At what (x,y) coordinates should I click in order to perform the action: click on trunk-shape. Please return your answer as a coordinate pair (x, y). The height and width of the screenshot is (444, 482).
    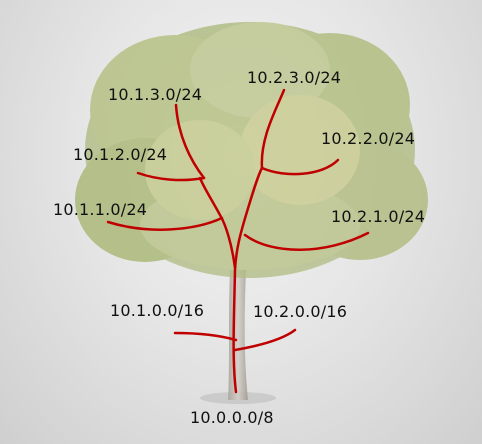
    Looking at the image, I should click on (238, 335).